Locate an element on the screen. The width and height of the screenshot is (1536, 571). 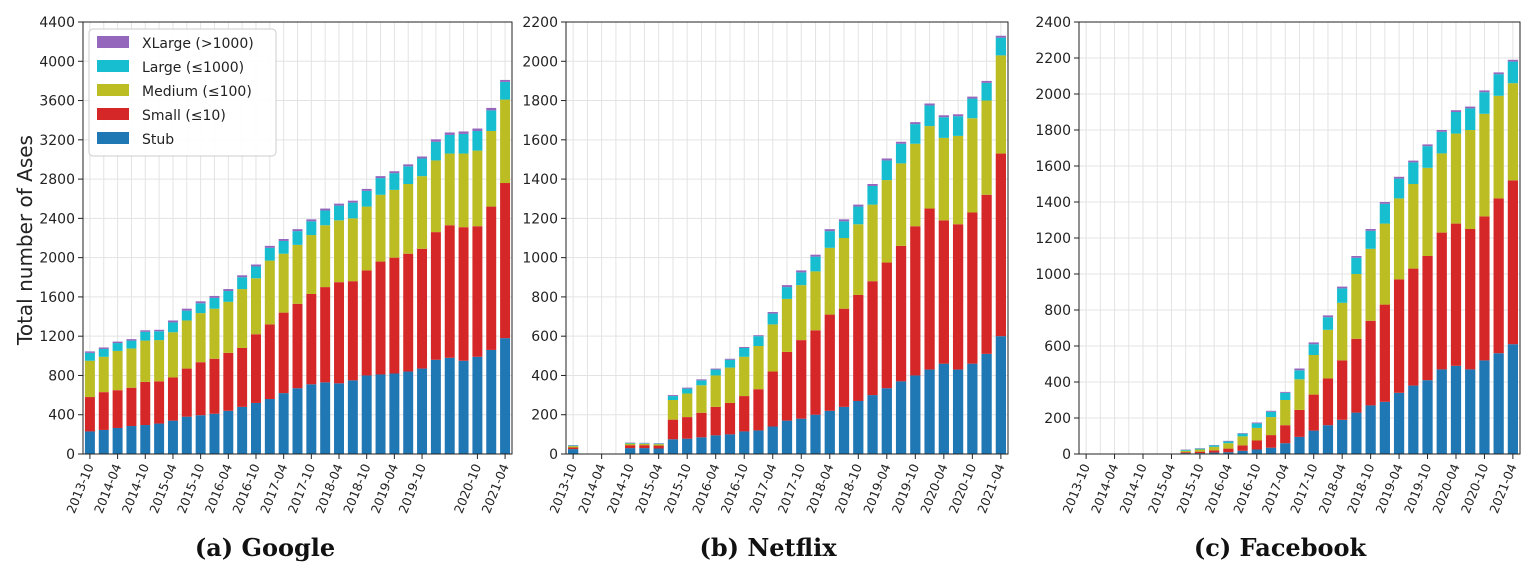
y-tick-label: 0 is located at coordinates (1066, 455).